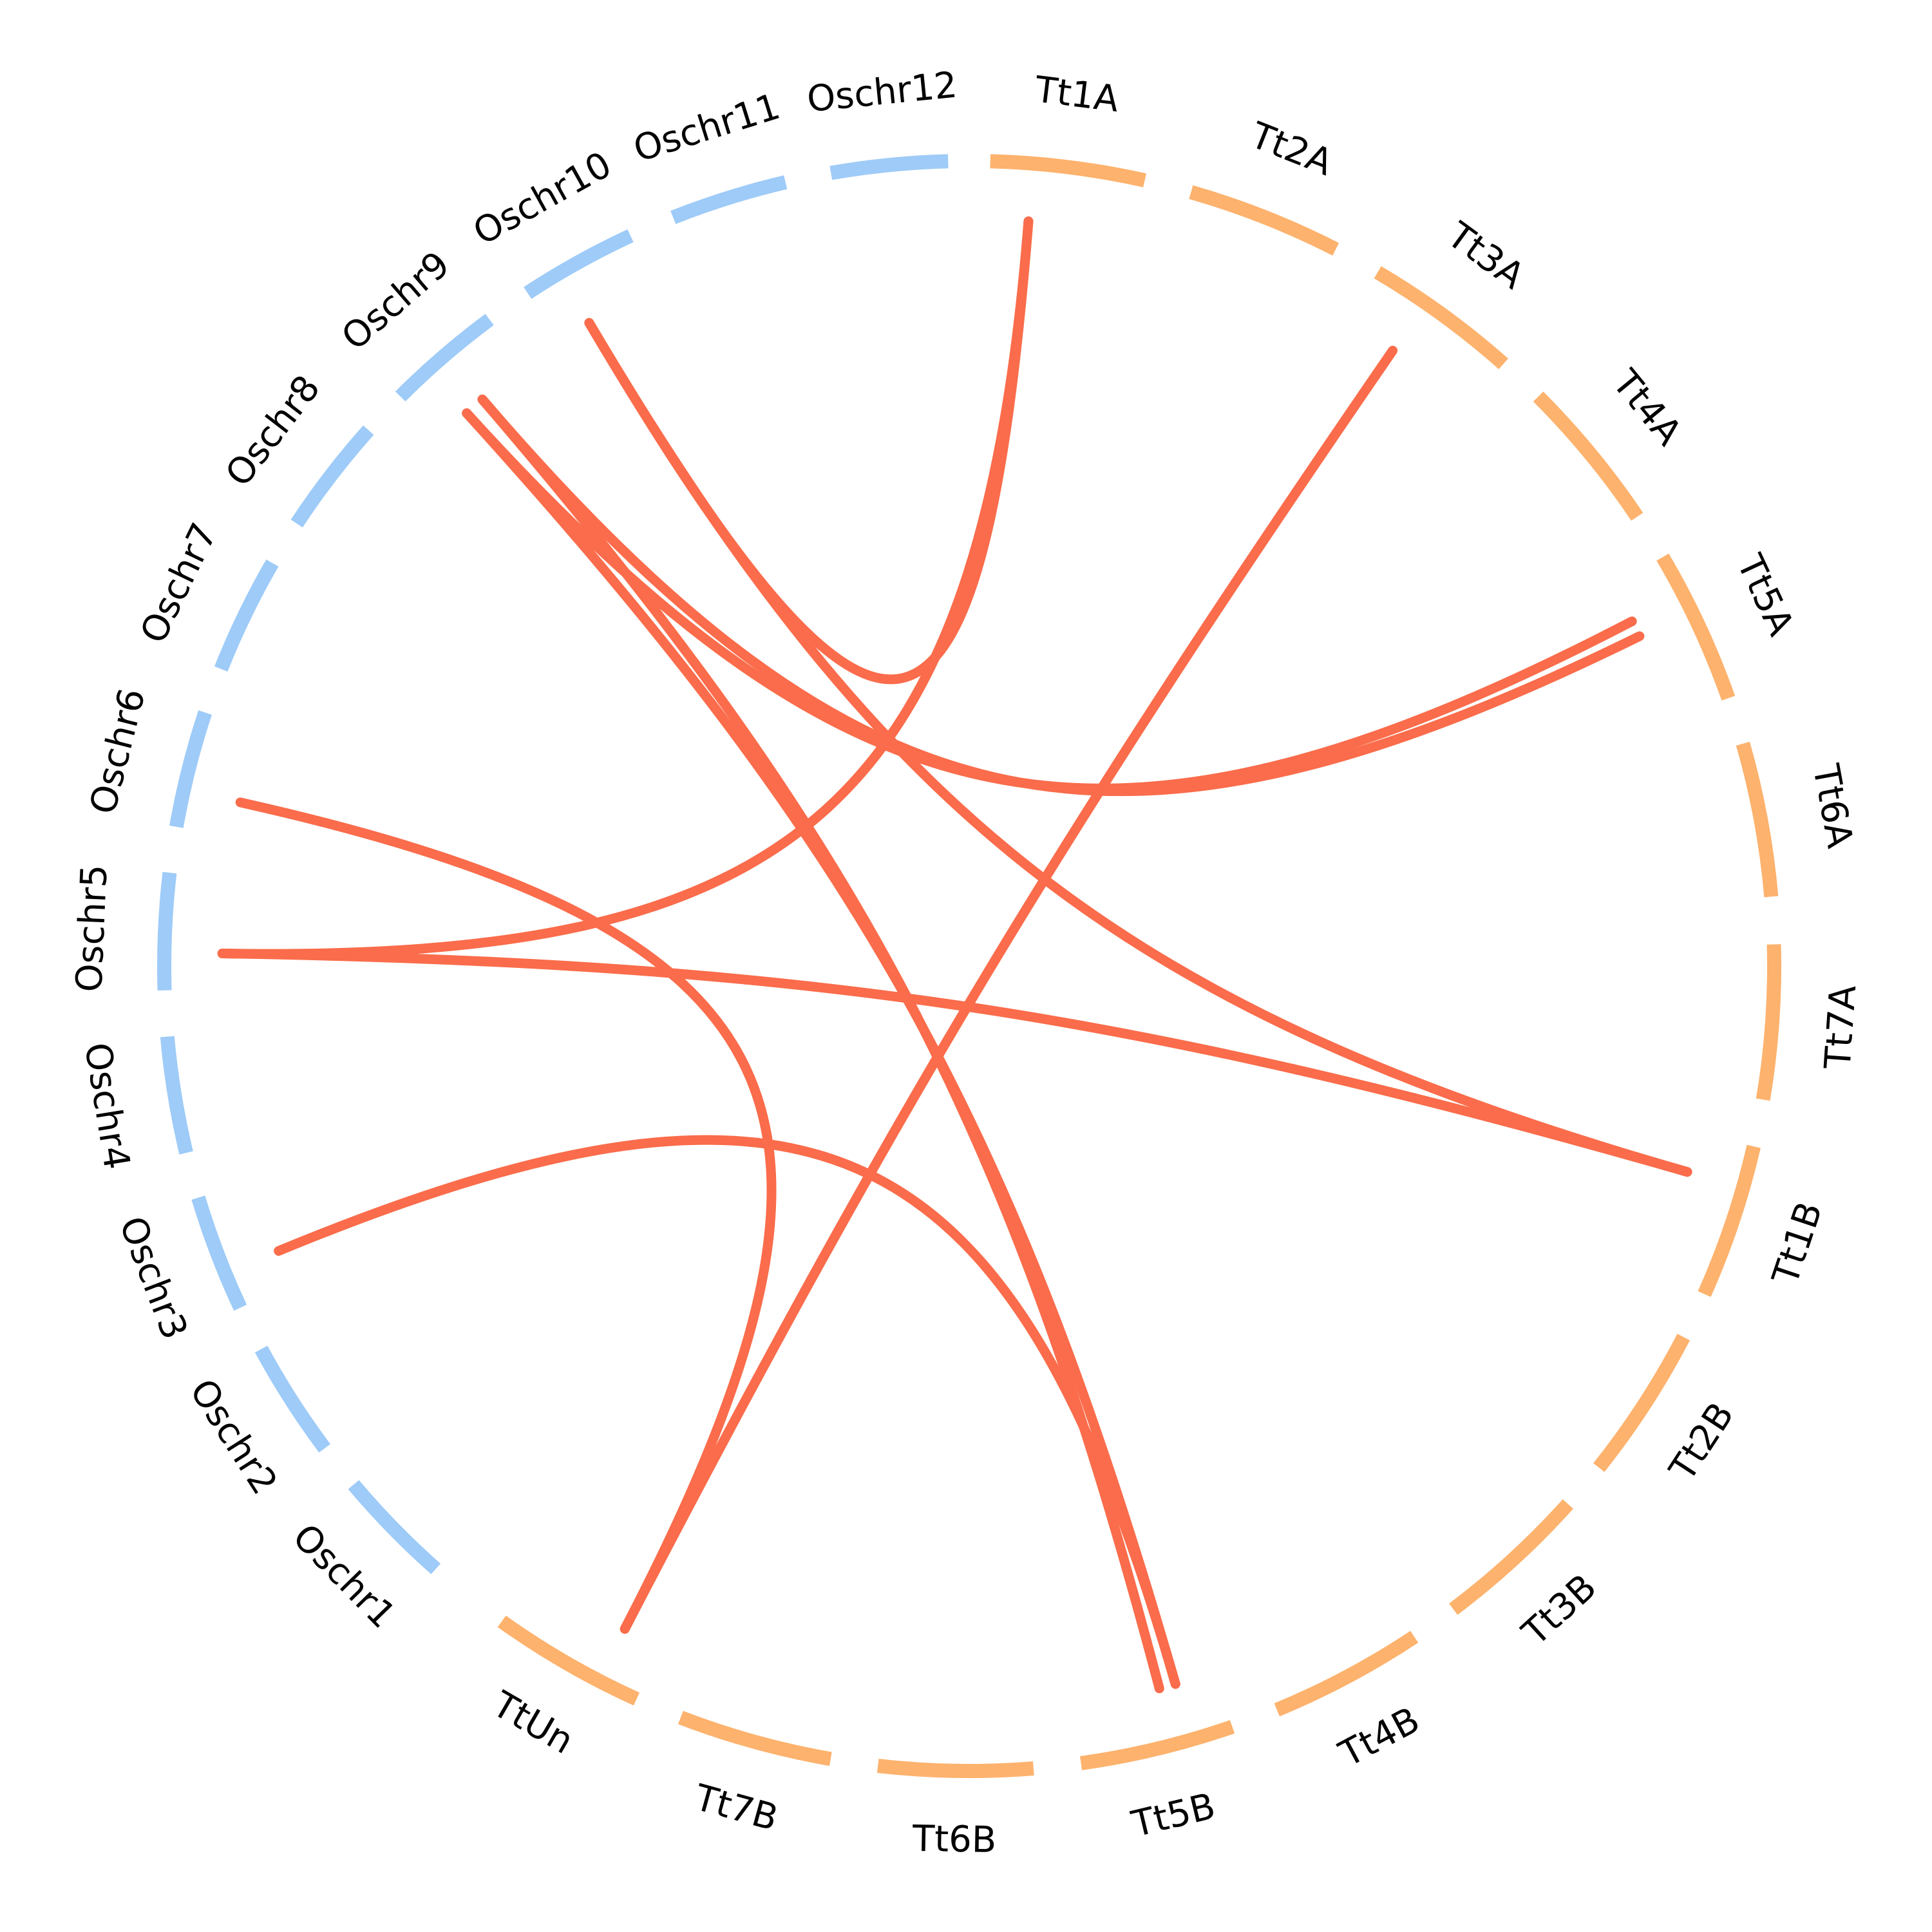 The width and height of the screenshot is (1932, 1932). Describe the element at coordinates (345, 1576) in the screenshot. I see `chromosome-label-oschr1: Oschr1` at that location.